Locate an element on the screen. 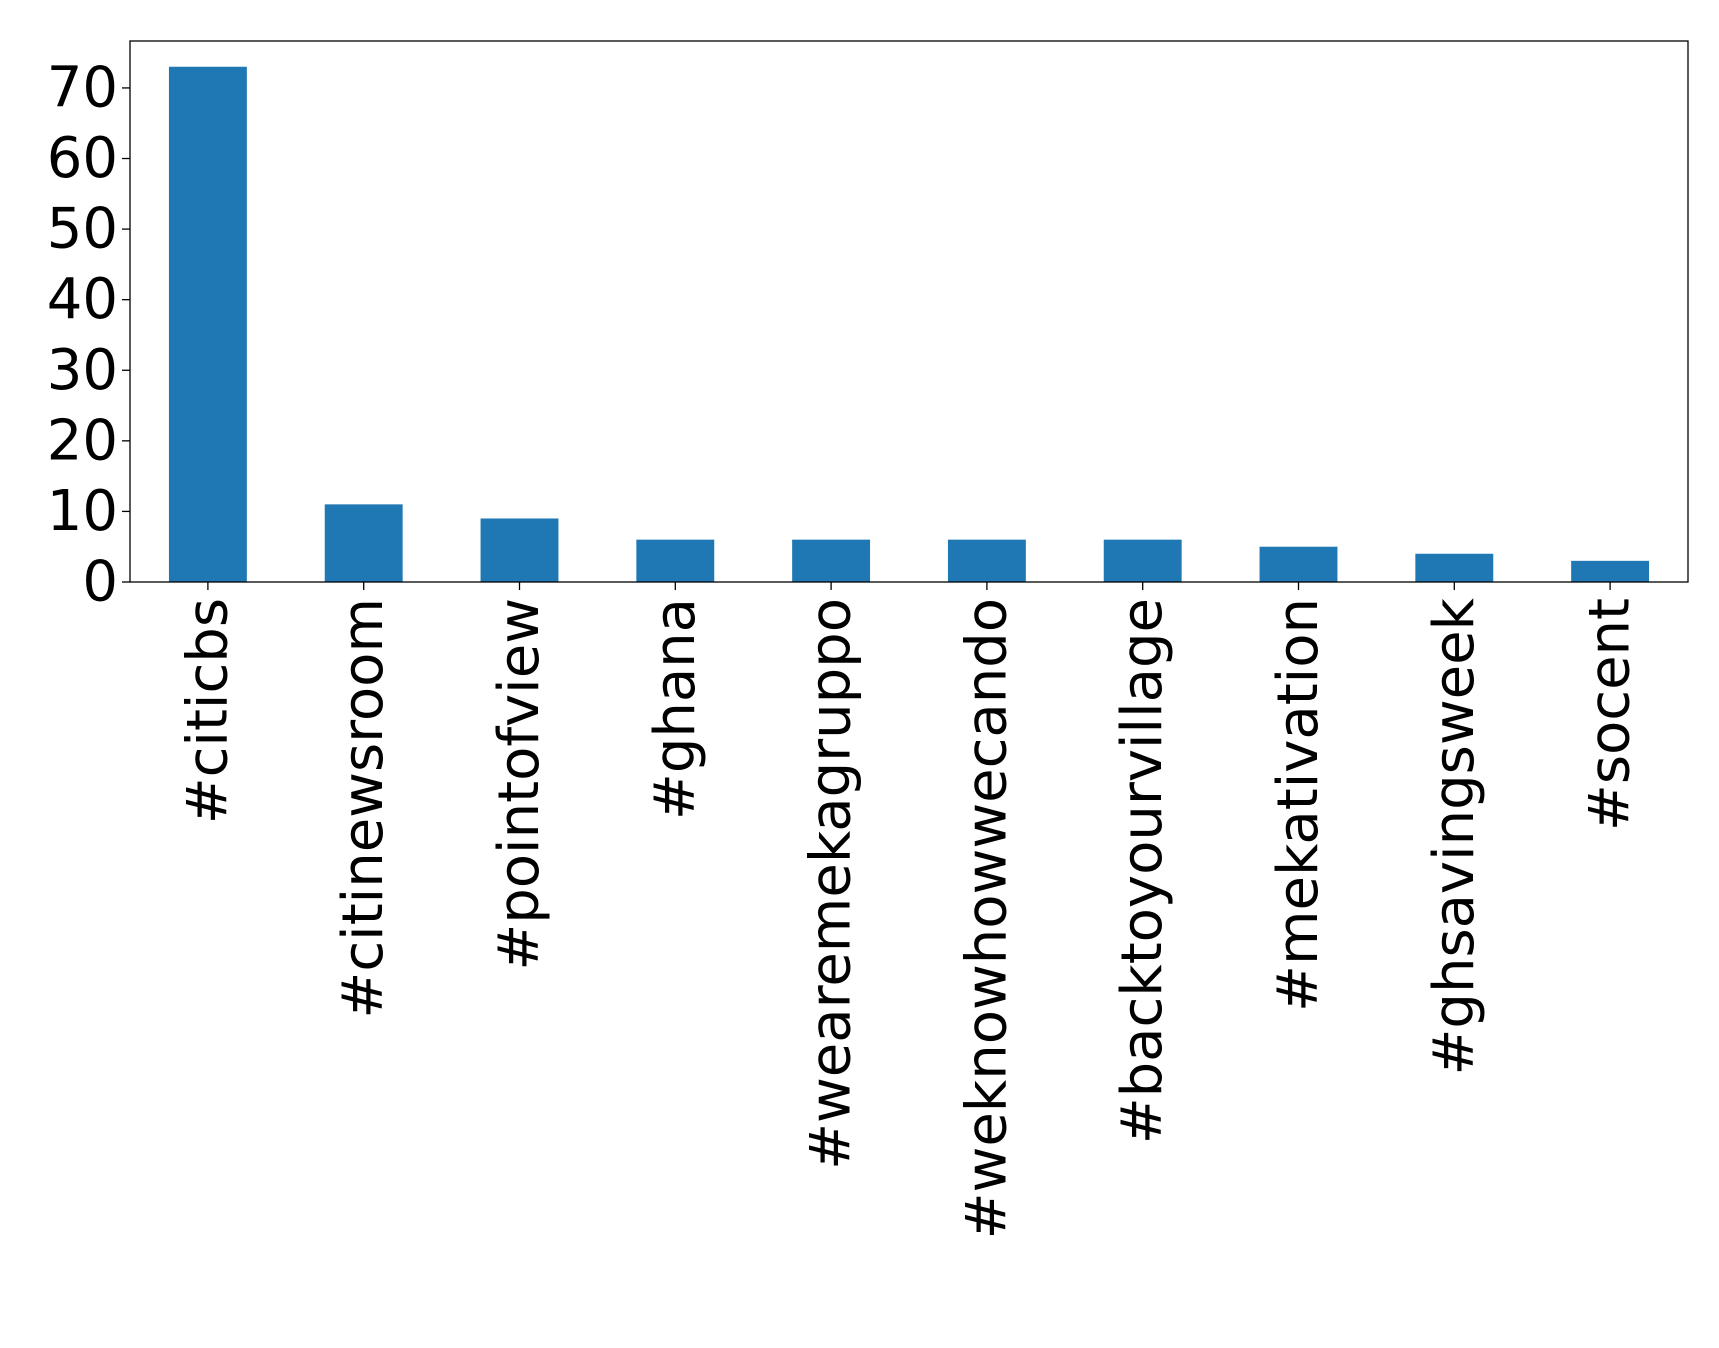  x-tick-label: #backtoyourvillage is located at coordinates (1142, 871).